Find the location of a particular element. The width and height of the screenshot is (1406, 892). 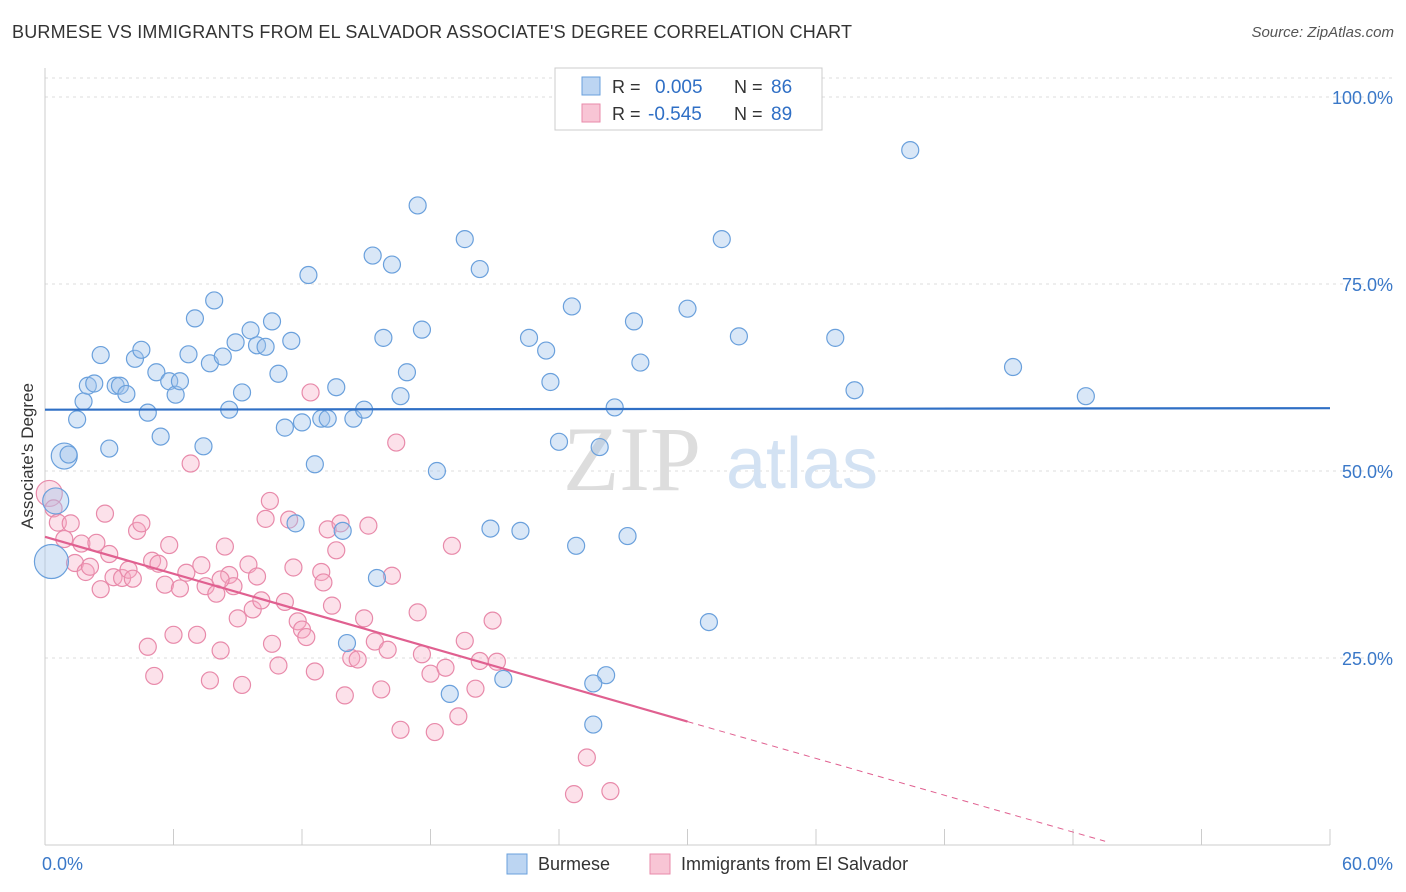

legend-n-label-2: N = is located at coordinates (748, 114).